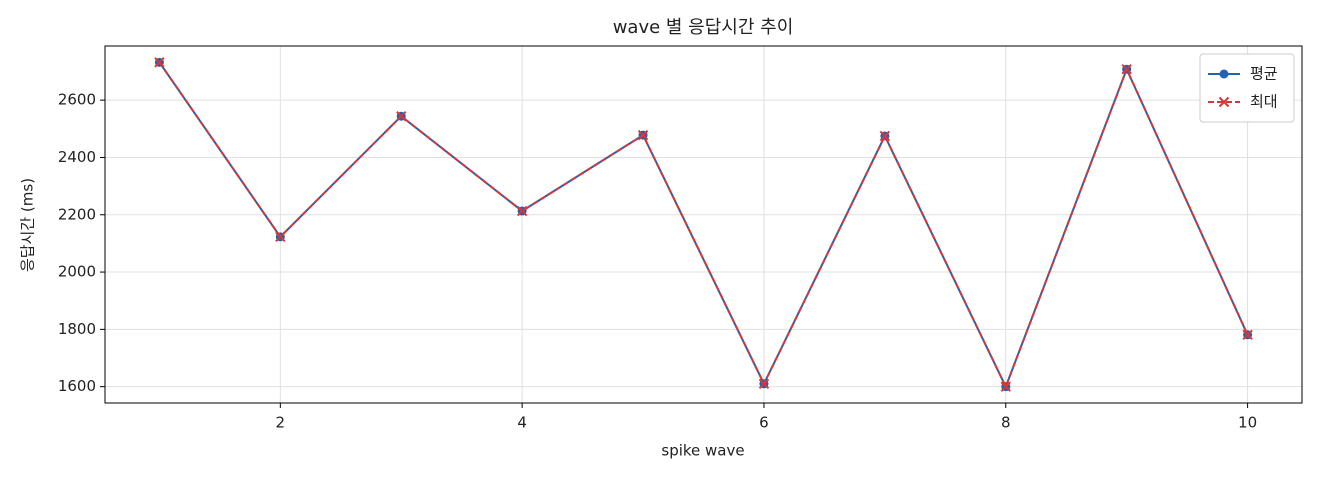 Image resolution: width=1320 pixels, height=480 pixels. What do you see at coordinates (1247, 423) in the screenshot?
I see `x-tick-label: 10` at bounding box center [1247, 423].